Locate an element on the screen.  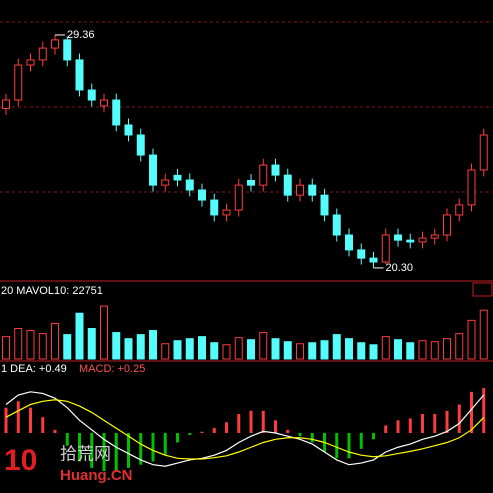
watermark-logo: 10 is located at coordinates (20, 460).